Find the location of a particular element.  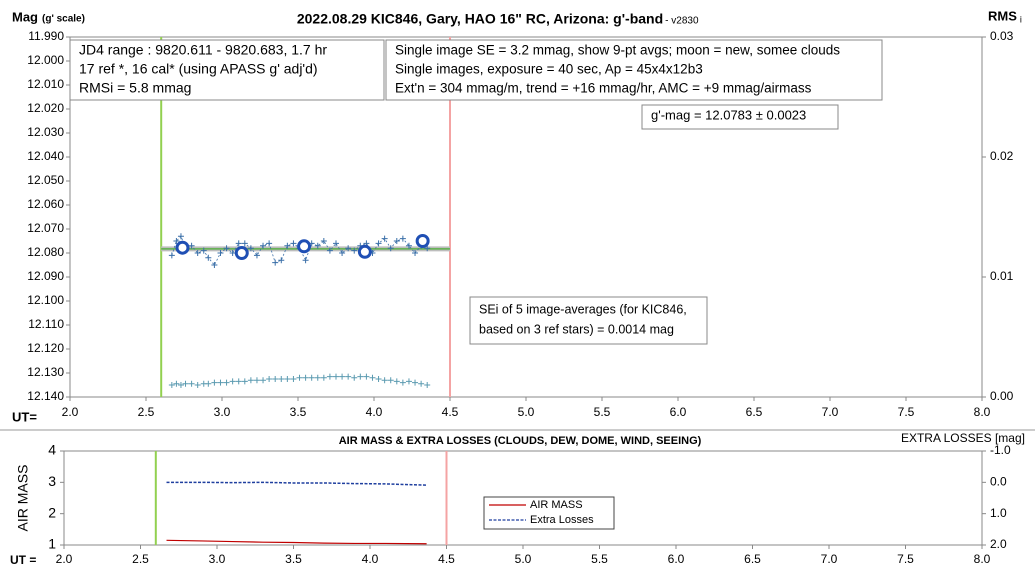

y2-axis-label: RMS is located at coordinates (1002, 15).